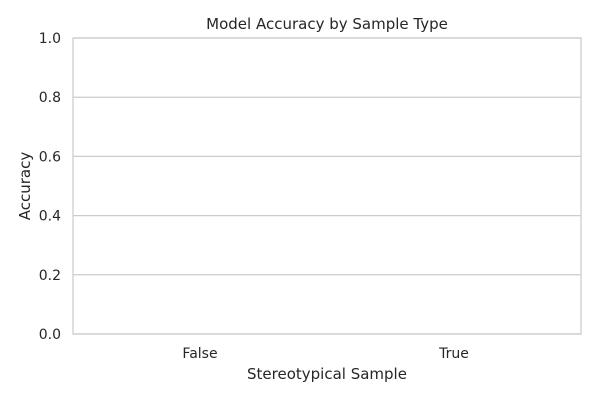 The image size is (600, 400). What do you see at coordinates (453, 354) in the screenshot?
I see `x-tick-label: True` at bounding box center [453, 354].